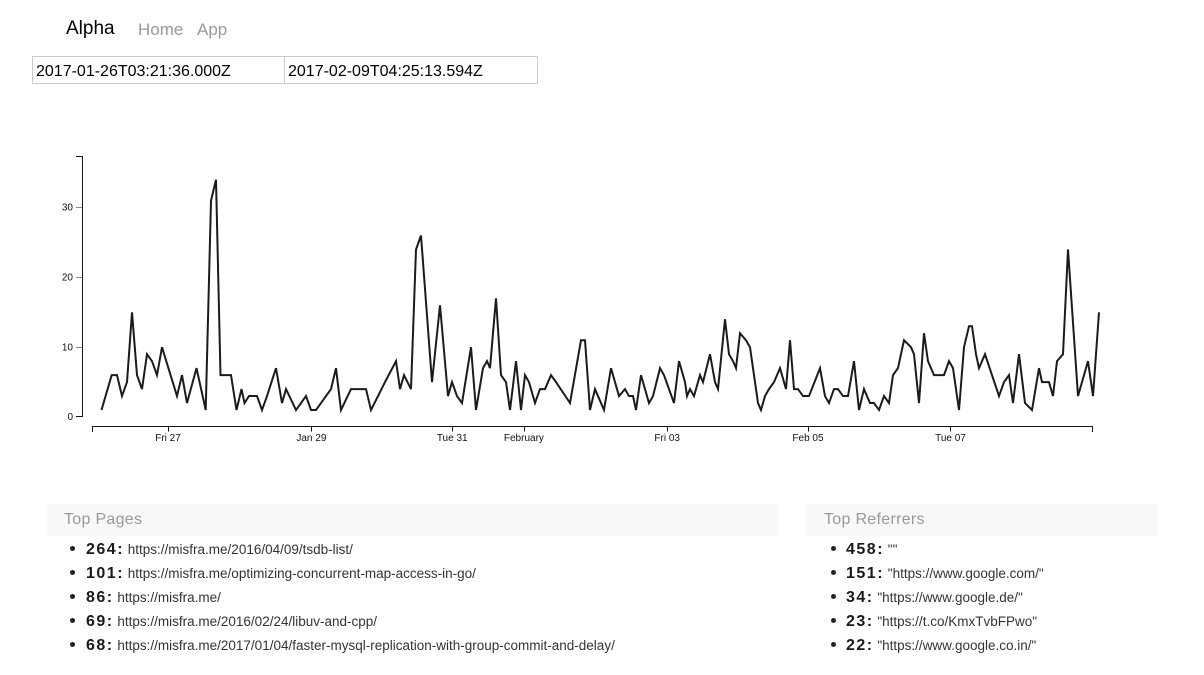  Describe the element at coordinates (452, 438) in the screenshot. I see `svg-text: Tue 31` at that location.